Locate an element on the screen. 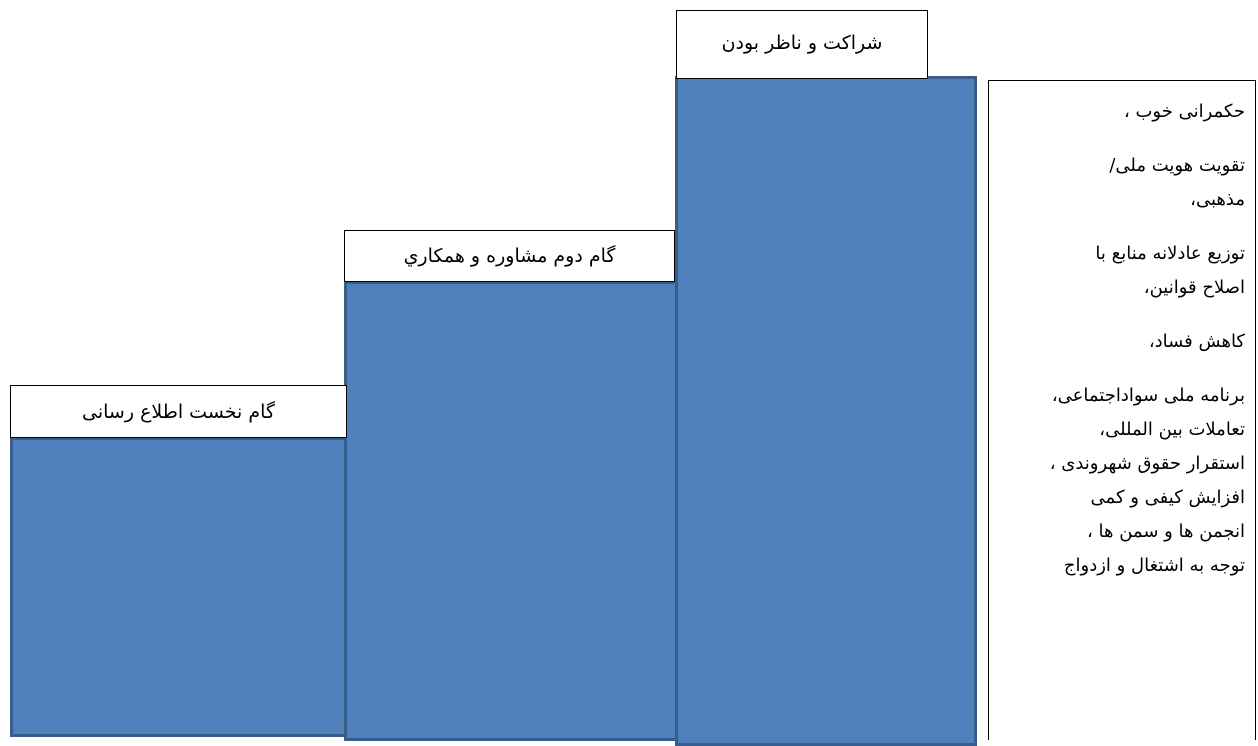 The image size is (1258, 746). step-1-bar is located at coordinates (179, 587).